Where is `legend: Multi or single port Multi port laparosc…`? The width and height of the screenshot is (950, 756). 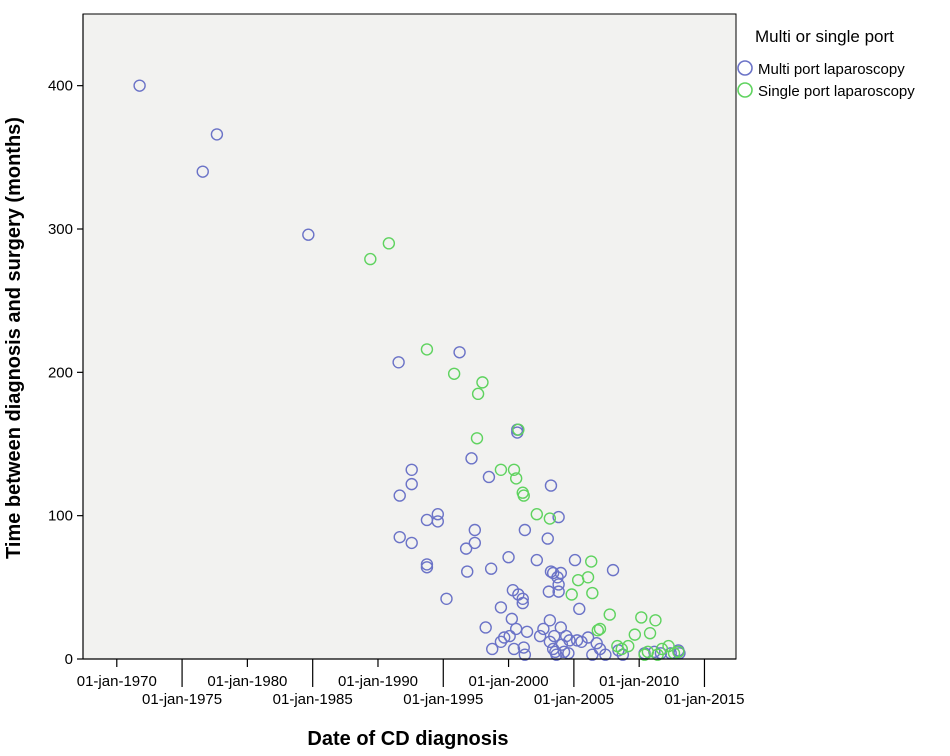 legend: Multi or single port Multi port laparosc… is located at coordinates (826, 63).